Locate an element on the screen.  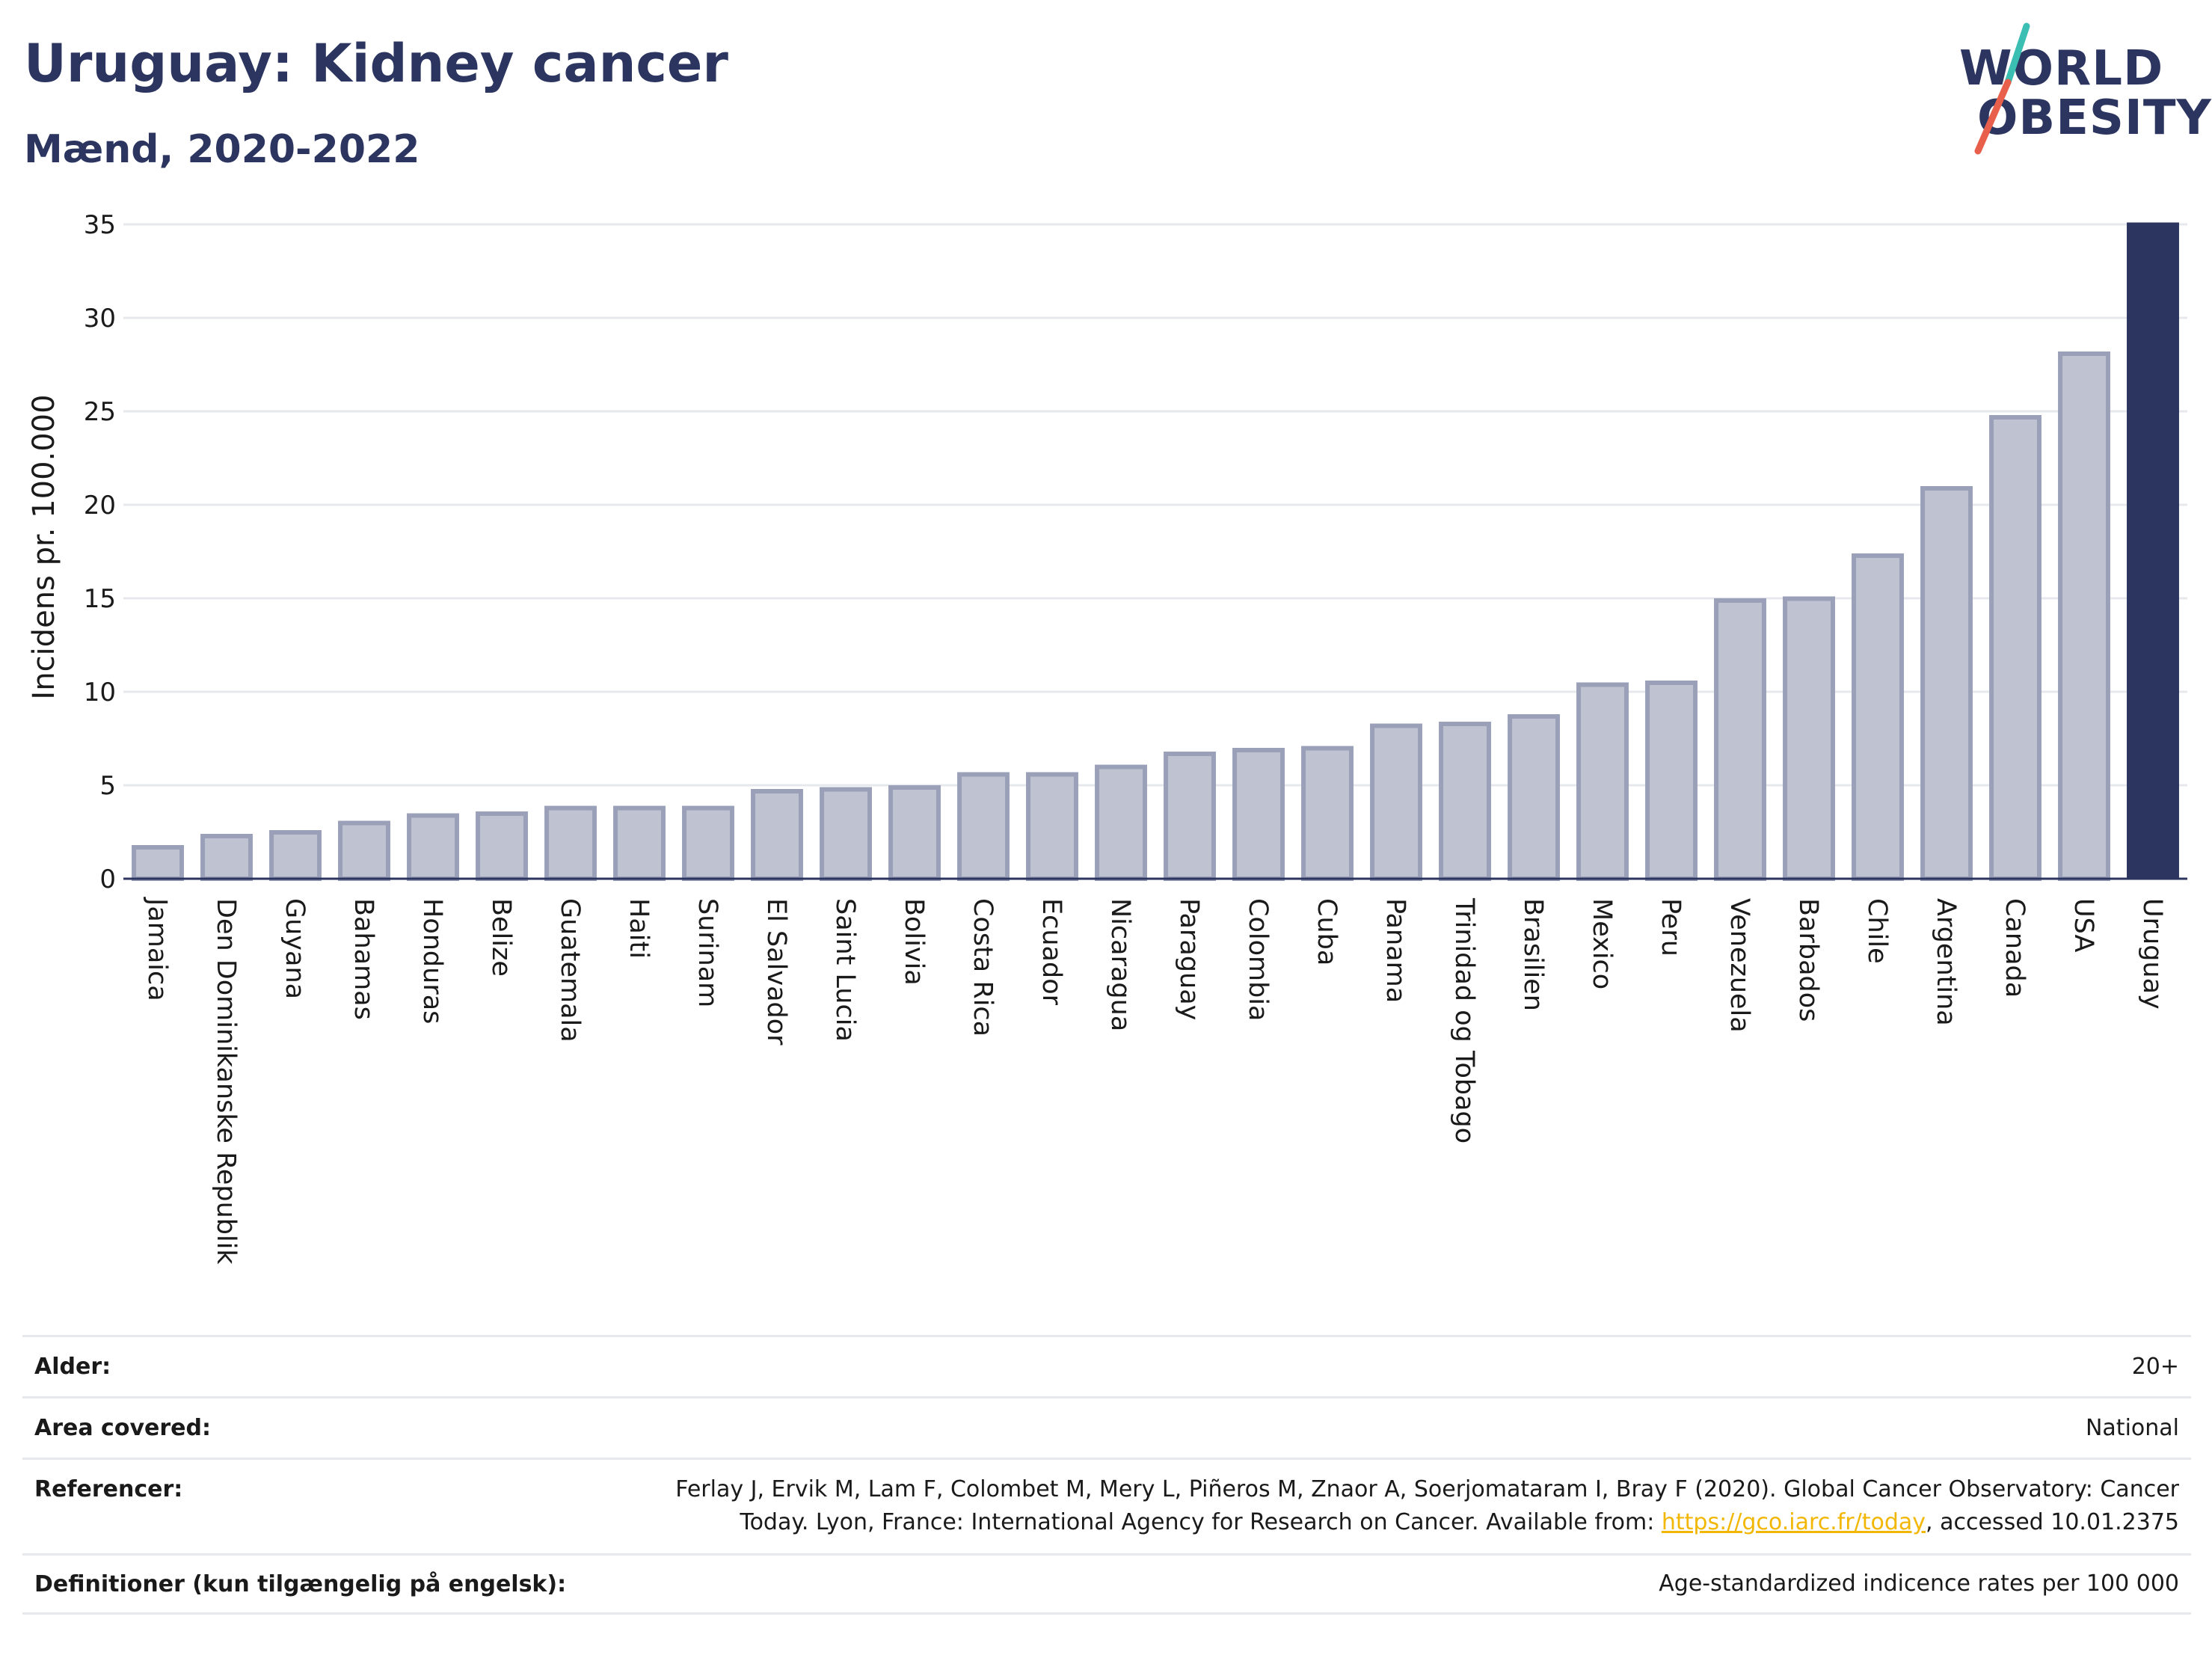
x-tick-label: Honduras is located at coordinates (432, 961).